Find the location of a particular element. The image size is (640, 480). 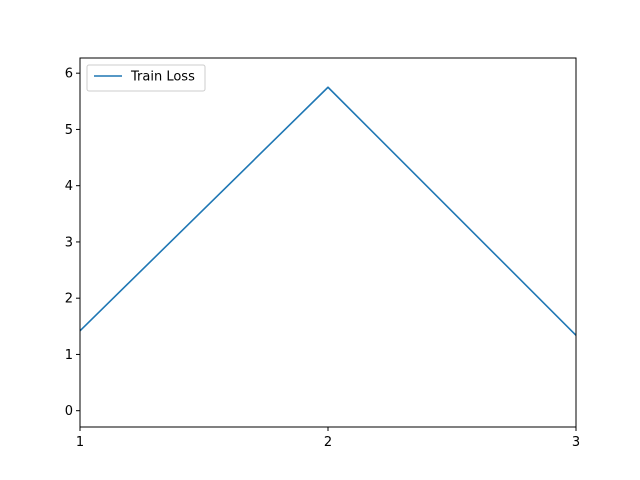

legend: Train Loss is located at coordinates (146, 78).